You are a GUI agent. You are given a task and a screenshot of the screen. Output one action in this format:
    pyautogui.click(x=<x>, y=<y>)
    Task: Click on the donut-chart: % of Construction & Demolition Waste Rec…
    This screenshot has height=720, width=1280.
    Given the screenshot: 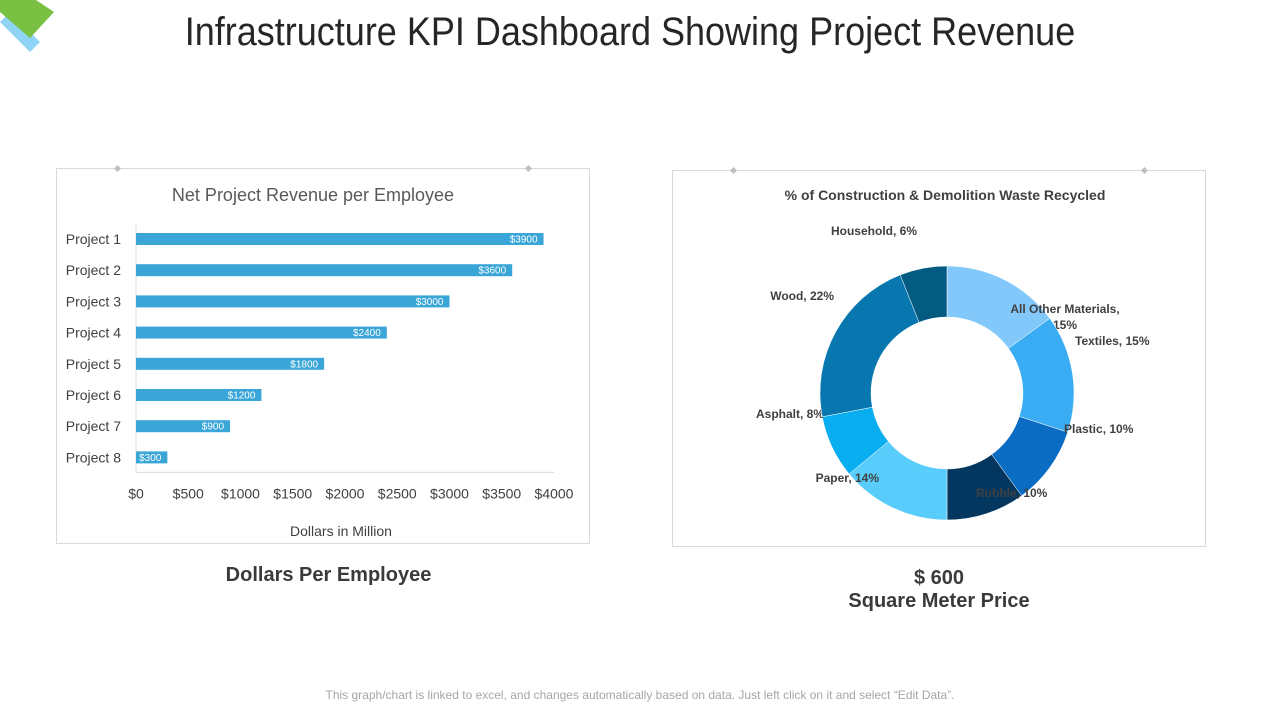 What is the action you would take?
    pyautogui.click(x=953, y=354)
    